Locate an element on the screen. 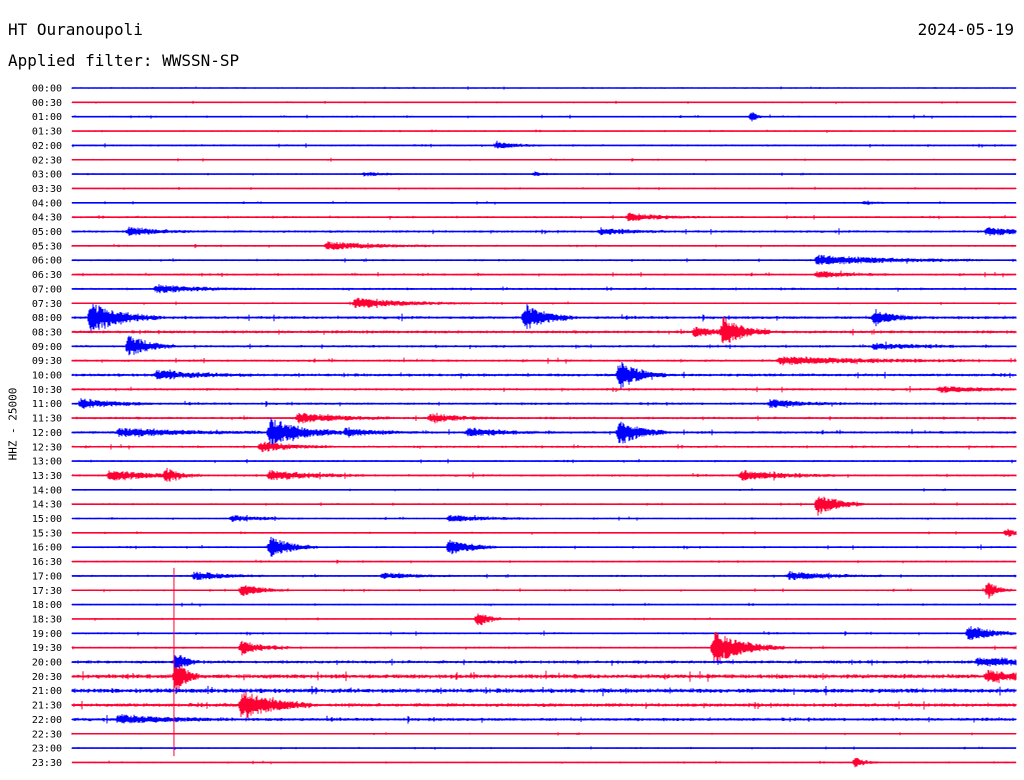 The width and height of the screenshot is (1024, 780). time-row-label: 03:30 is located at coordinates (47, 189).